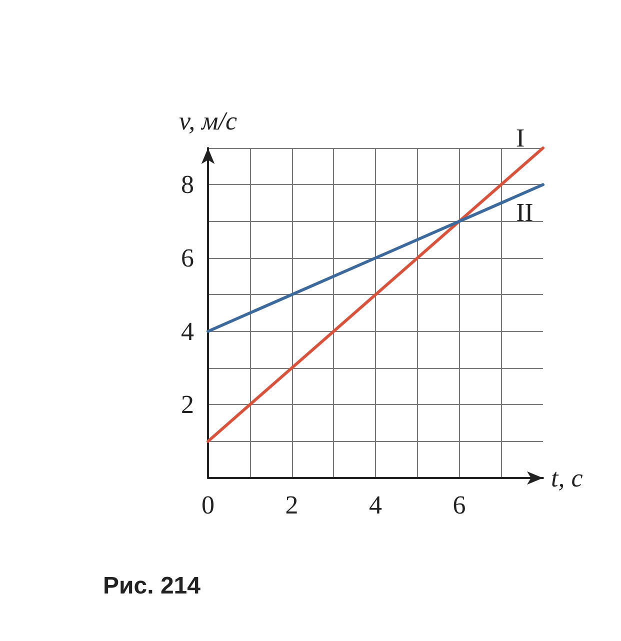 The height and width of the screenshot is (641, 621). Describe the element at coordinates (520, 138) in the screenshot. I see `series-label: I` at that location.